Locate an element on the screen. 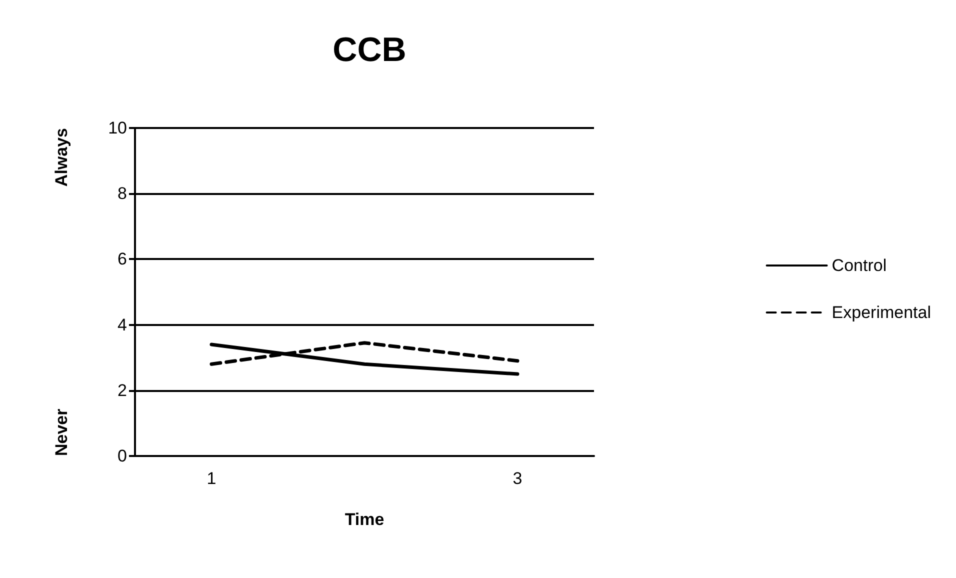  legend-label: Experimental is located at coordinates (882, 312).